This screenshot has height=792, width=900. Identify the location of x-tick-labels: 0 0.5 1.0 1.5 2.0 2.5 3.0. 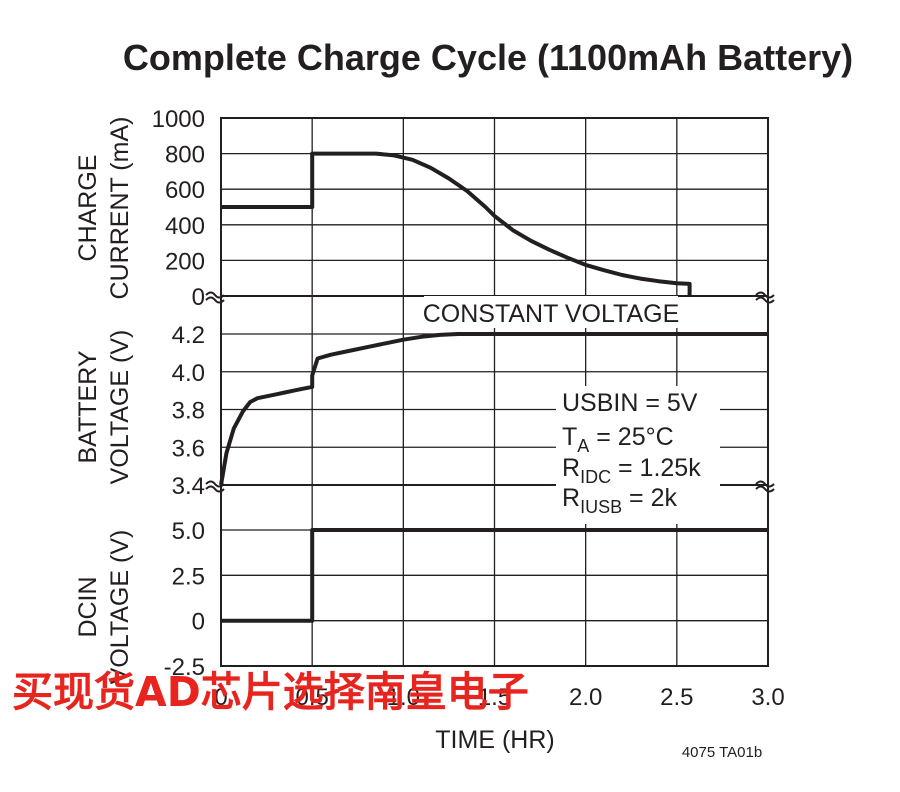
(499, 697).